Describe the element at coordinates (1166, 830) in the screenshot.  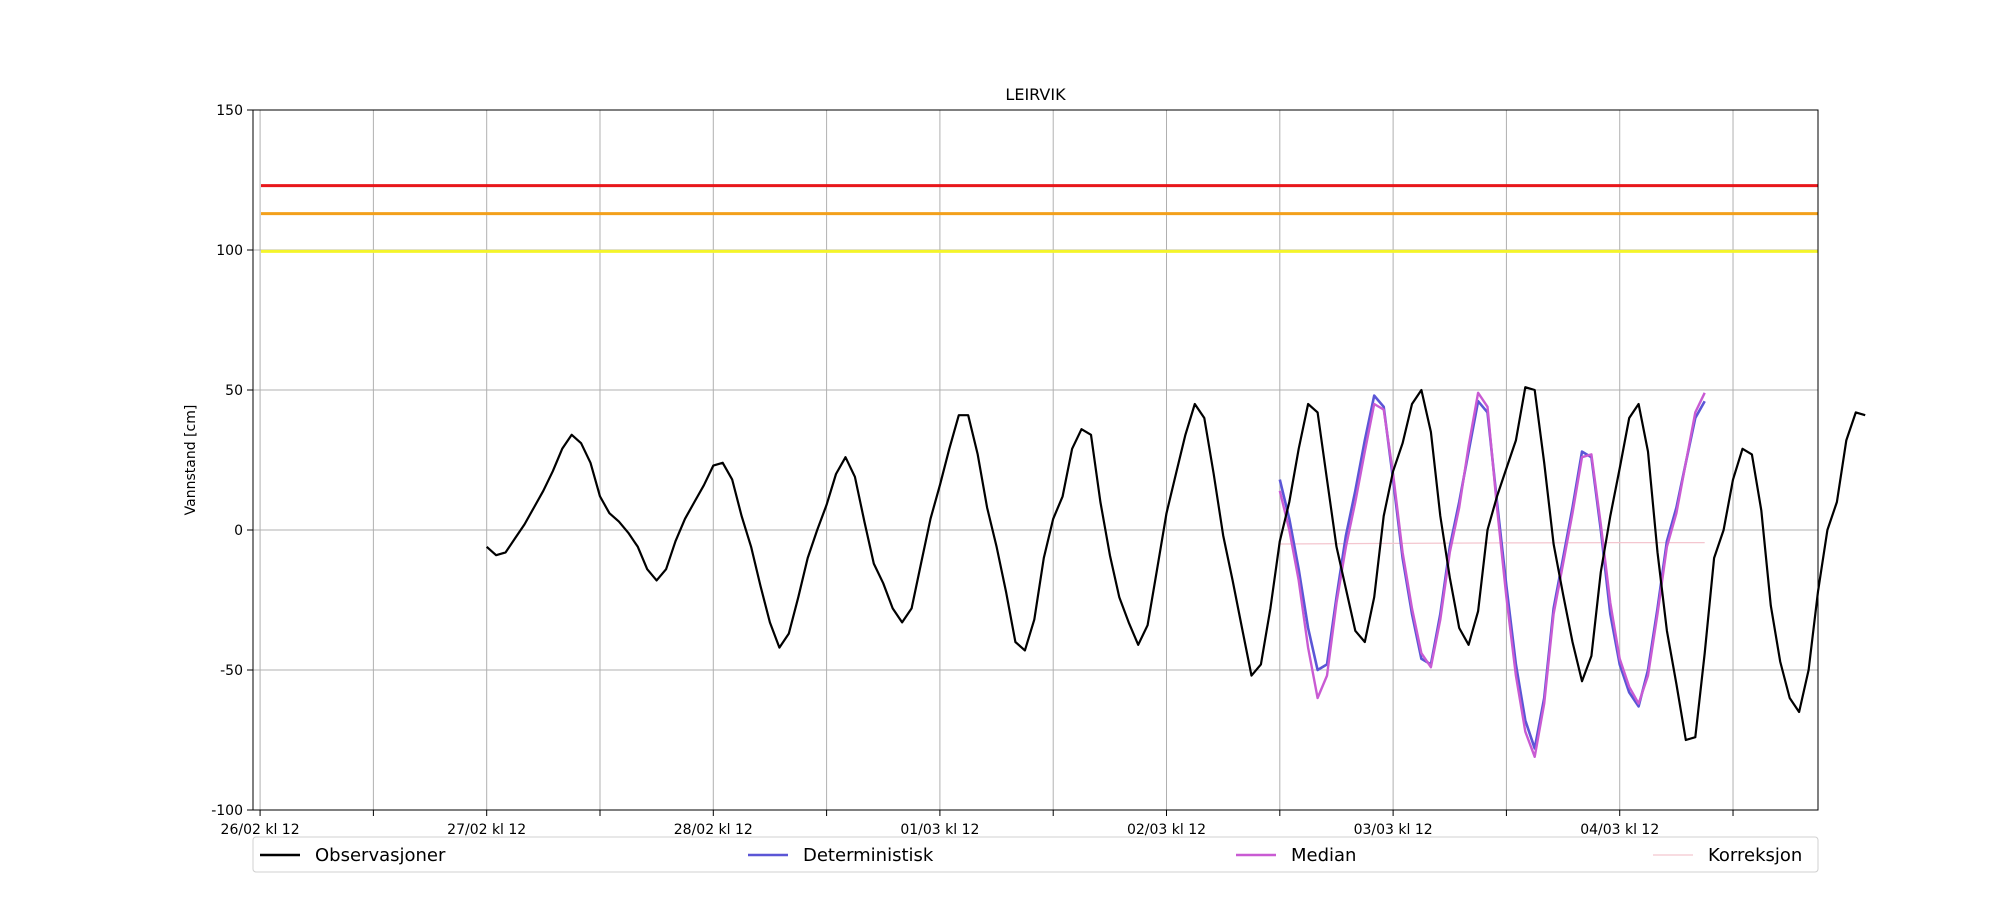
I see `x-tick-label: 02/03 kl 12` at that location.